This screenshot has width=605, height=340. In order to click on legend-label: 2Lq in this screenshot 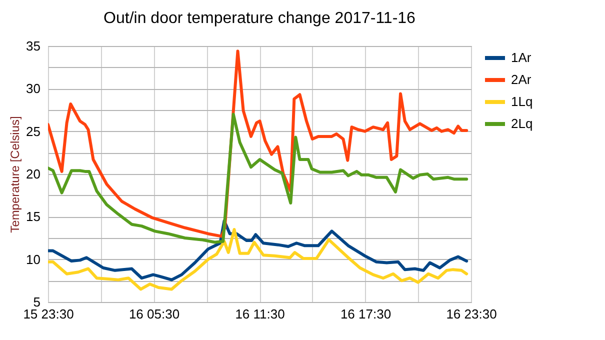, I will do `click(522, 123)`.